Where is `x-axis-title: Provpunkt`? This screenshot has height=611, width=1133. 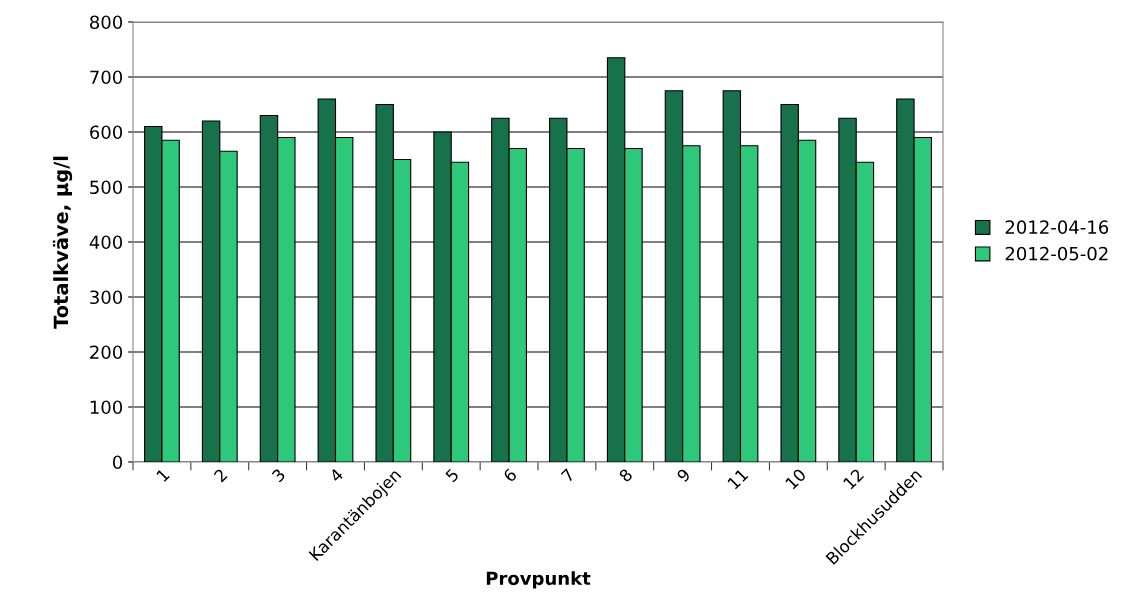 x-axis-title: Provpunkt is located at coordinates (538, 580).